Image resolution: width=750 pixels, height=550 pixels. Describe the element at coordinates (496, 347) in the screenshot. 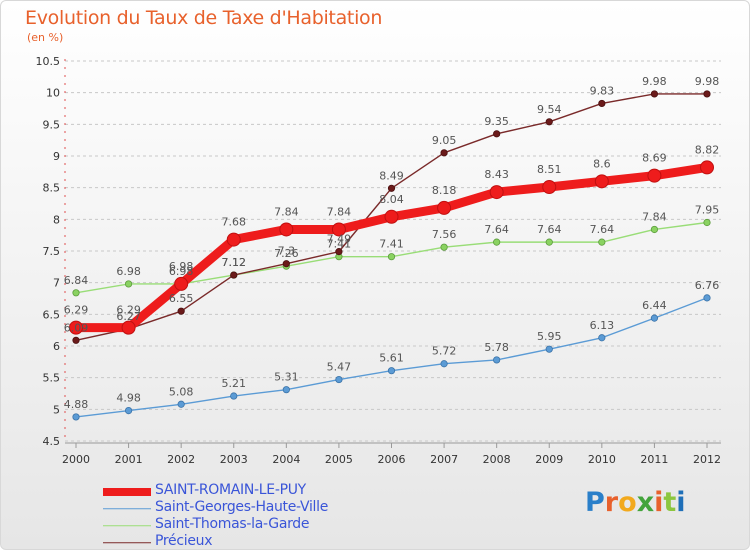

I see `data-label: 5.78` at that location.